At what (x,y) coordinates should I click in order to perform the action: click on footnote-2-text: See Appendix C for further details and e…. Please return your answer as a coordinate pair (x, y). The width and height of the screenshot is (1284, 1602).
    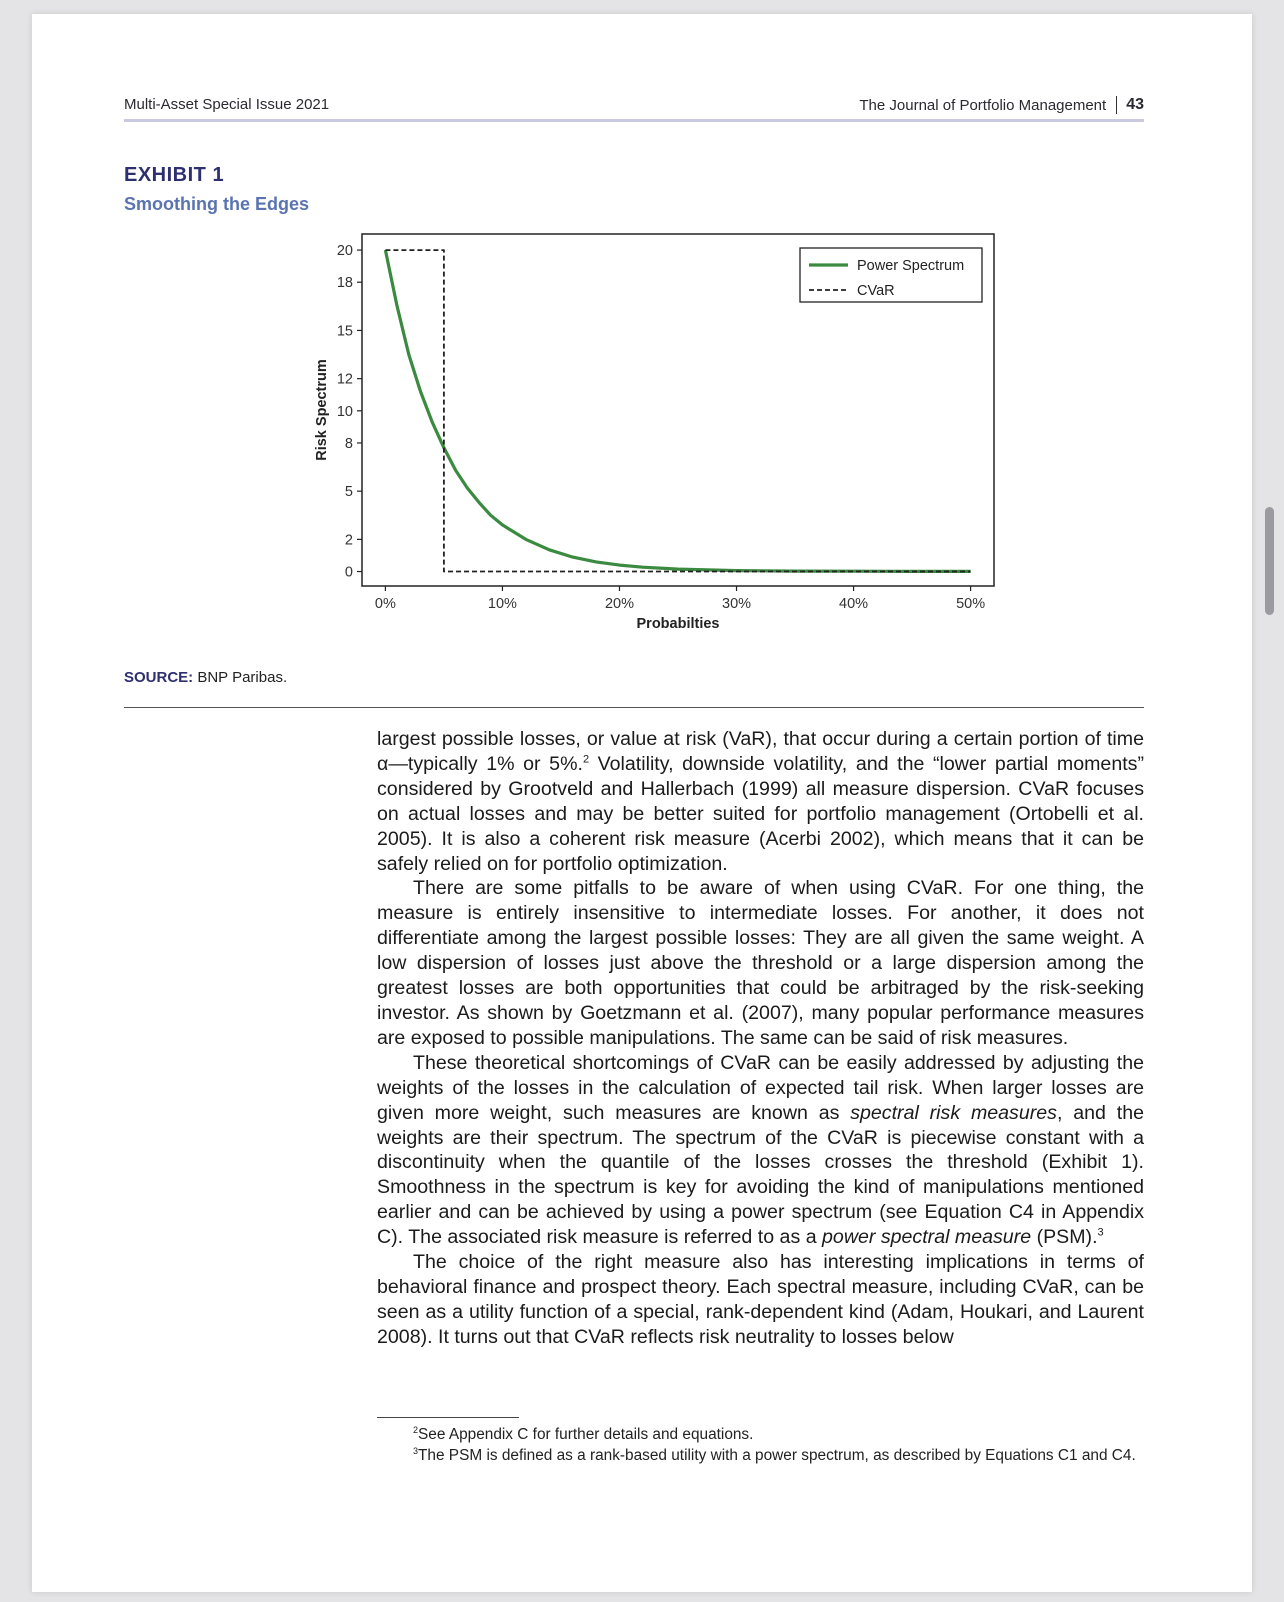
    Looking at the image, I should click on (586, 1434).